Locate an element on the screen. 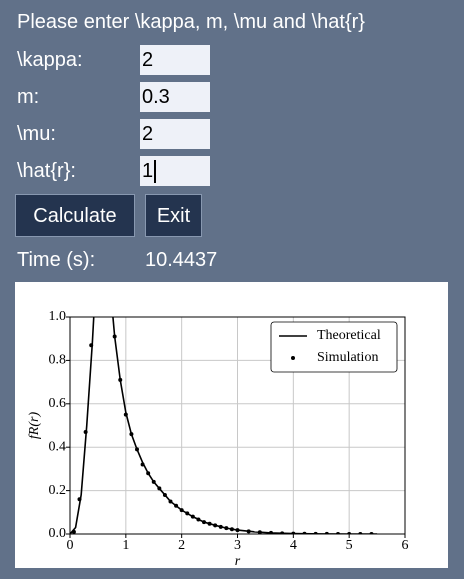 This screenshot has height=579, width=464. field-label: \kappa: is located at coordinates (50, 60).